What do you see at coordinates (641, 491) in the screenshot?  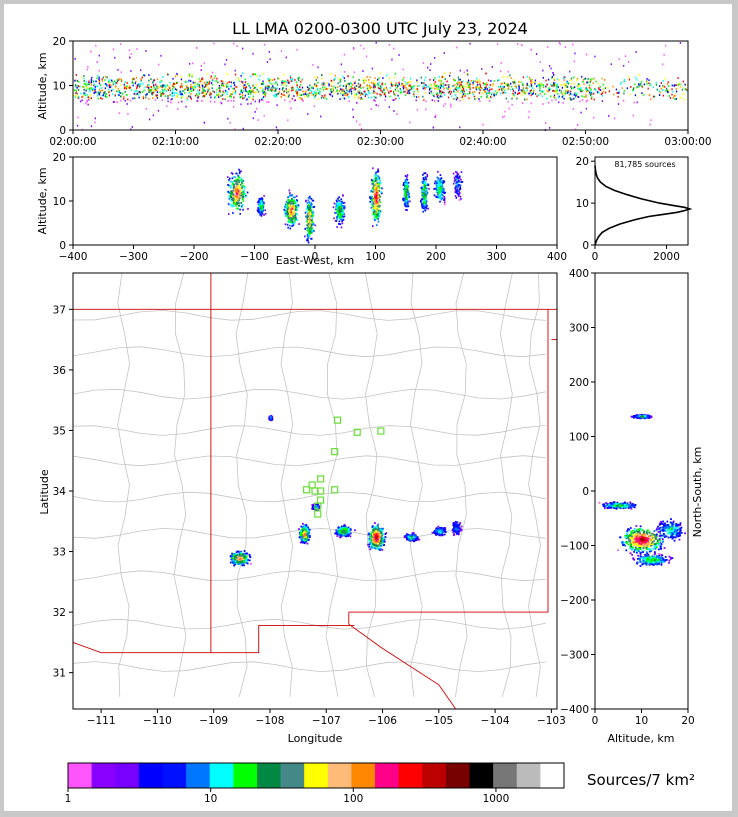 I see `north-south-frame` at bounding box center [641, 491].